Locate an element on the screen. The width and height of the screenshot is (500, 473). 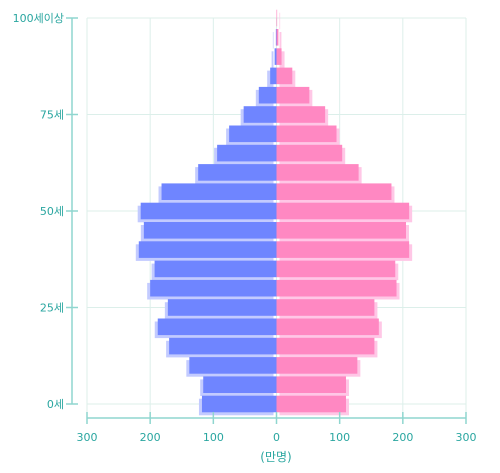
y-tick-label: 0세 is located at coordinates (55, 404).